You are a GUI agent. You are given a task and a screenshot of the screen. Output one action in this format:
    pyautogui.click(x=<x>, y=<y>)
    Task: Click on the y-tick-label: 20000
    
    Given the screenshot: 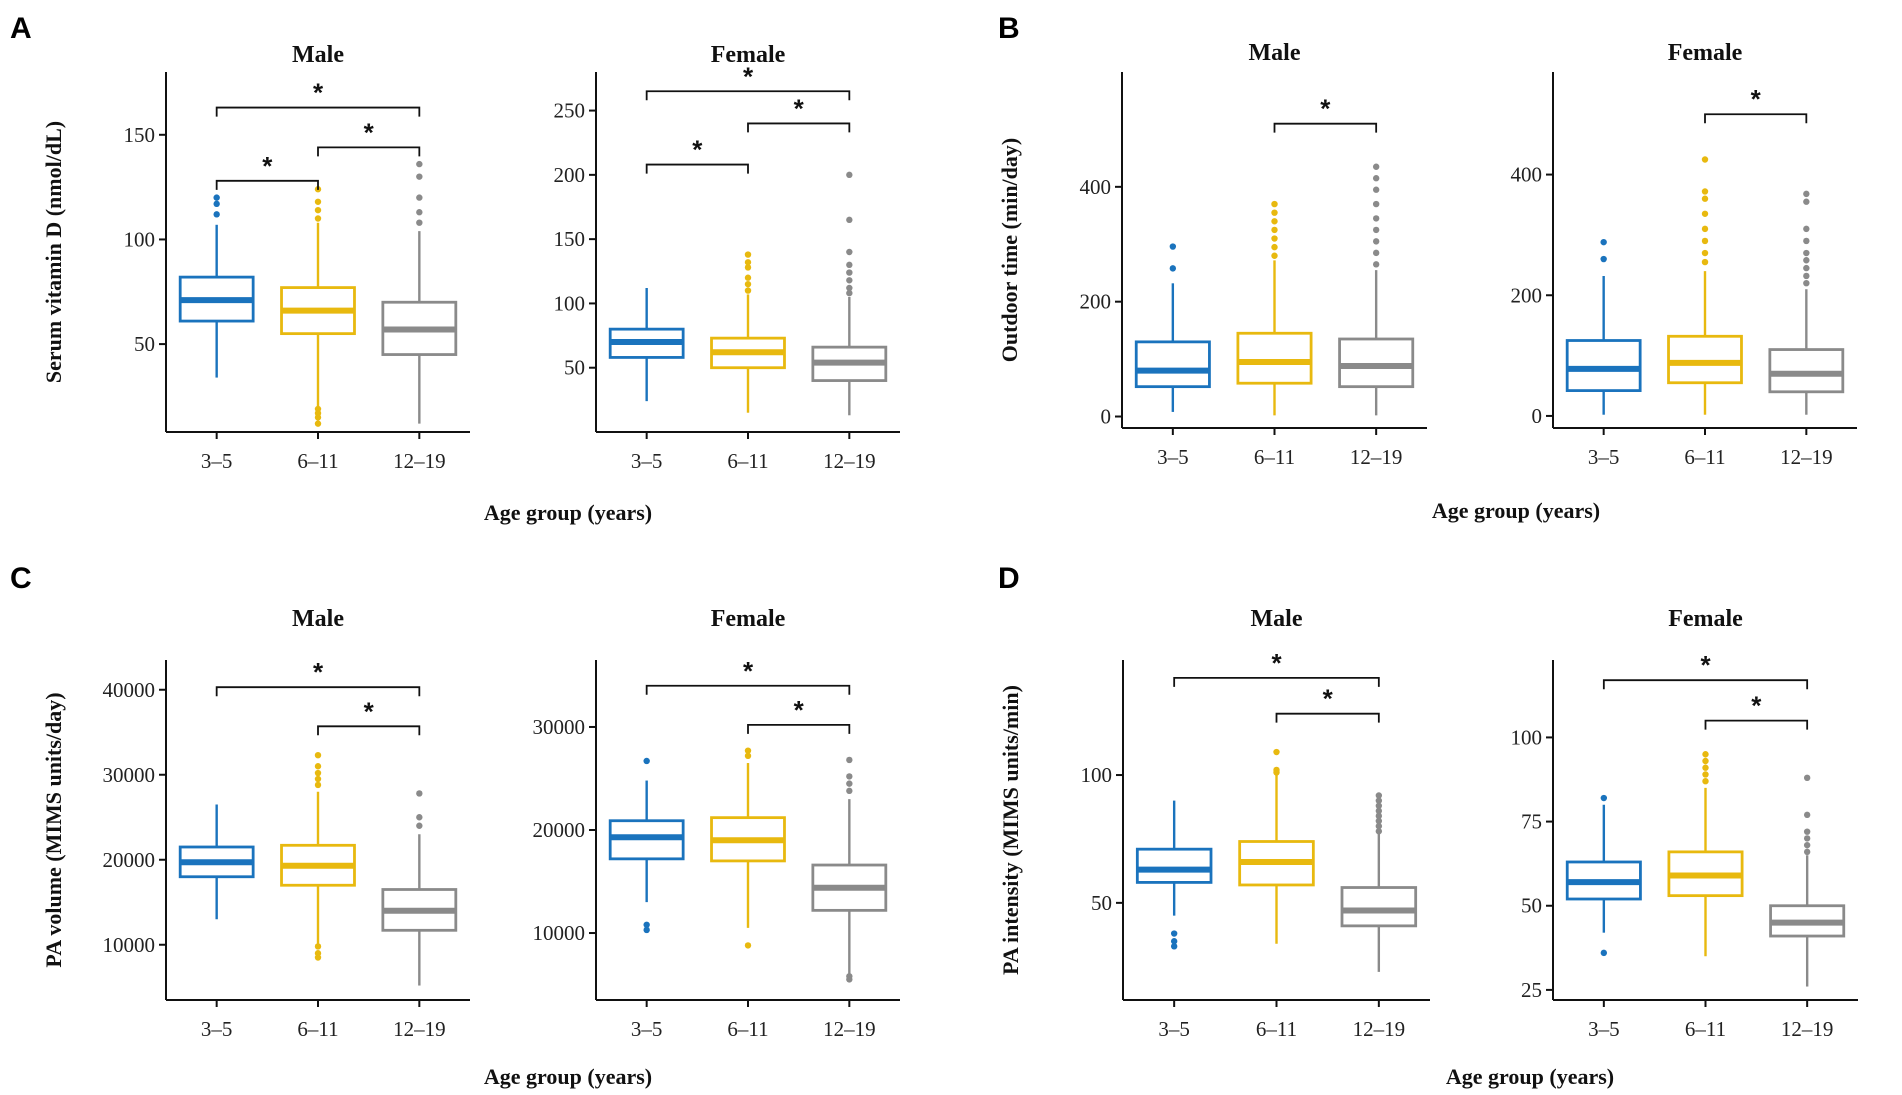 What is the action you would take?
    pyautogui.click(x=559, y=830)
    